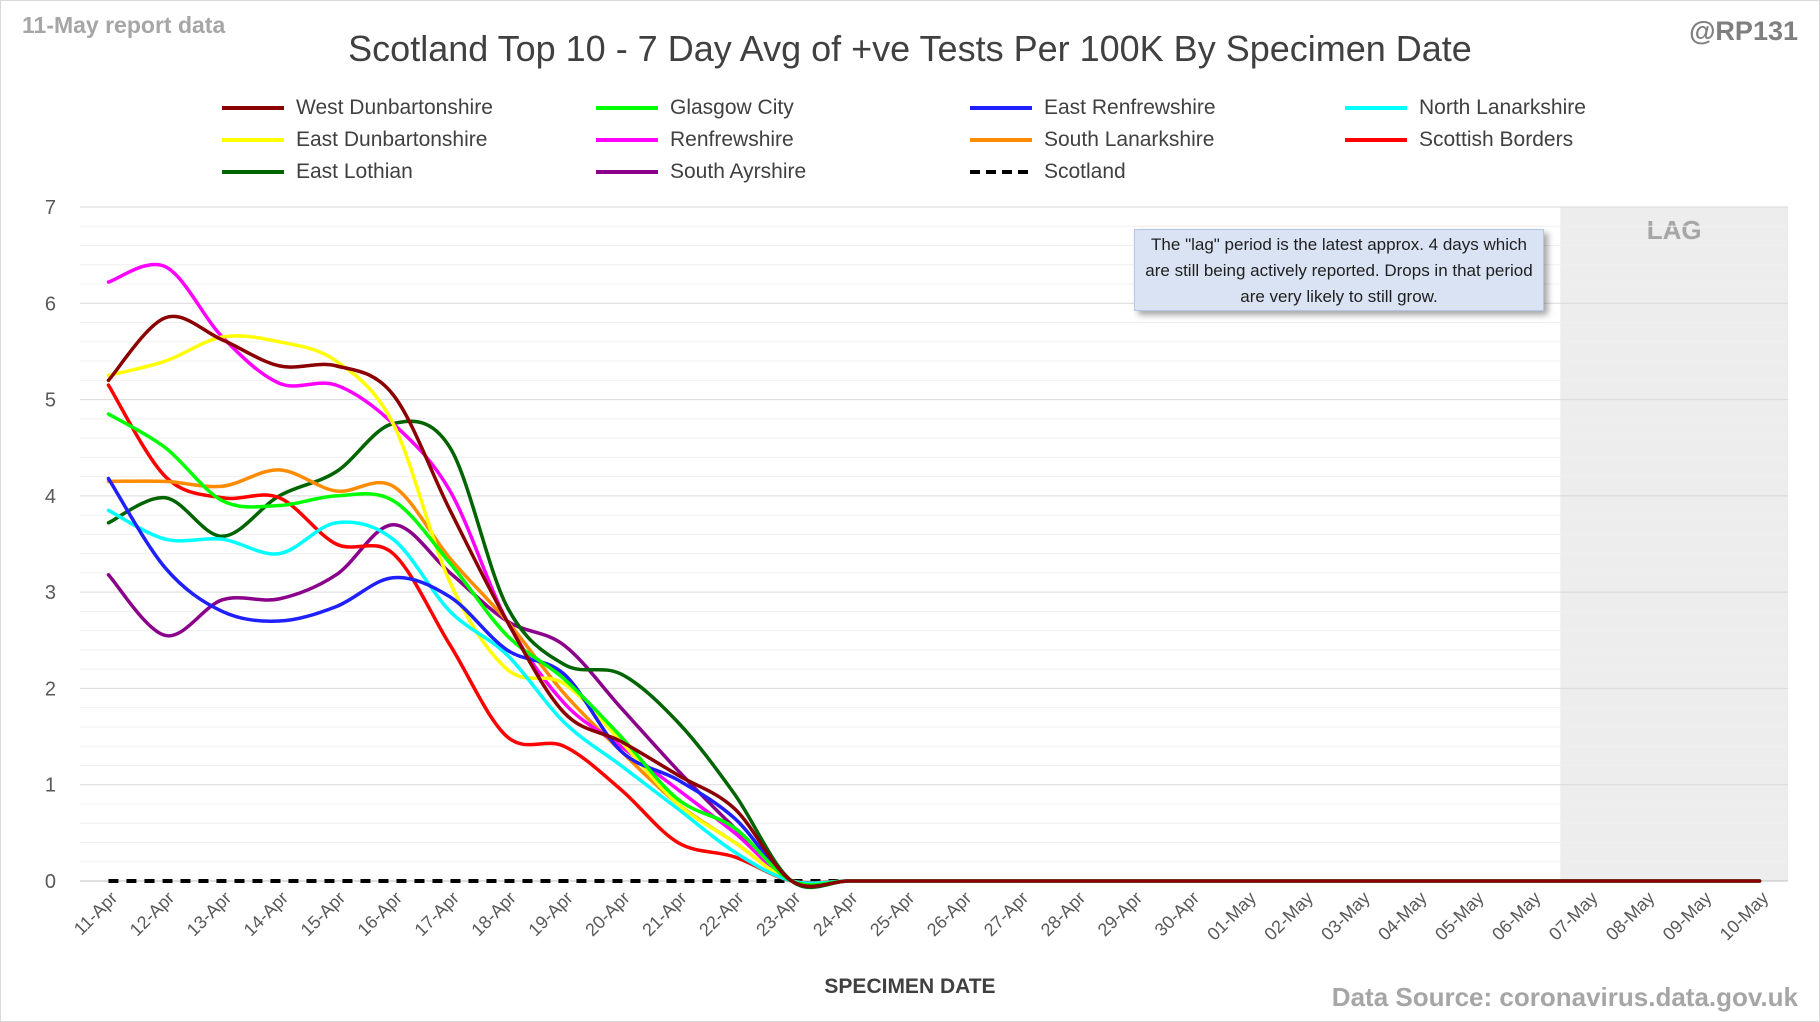 Image resolution: width=1820 pixels, height=1022 pixels. I want to click on x-tick-label: 01-May, so click(1231, 916).